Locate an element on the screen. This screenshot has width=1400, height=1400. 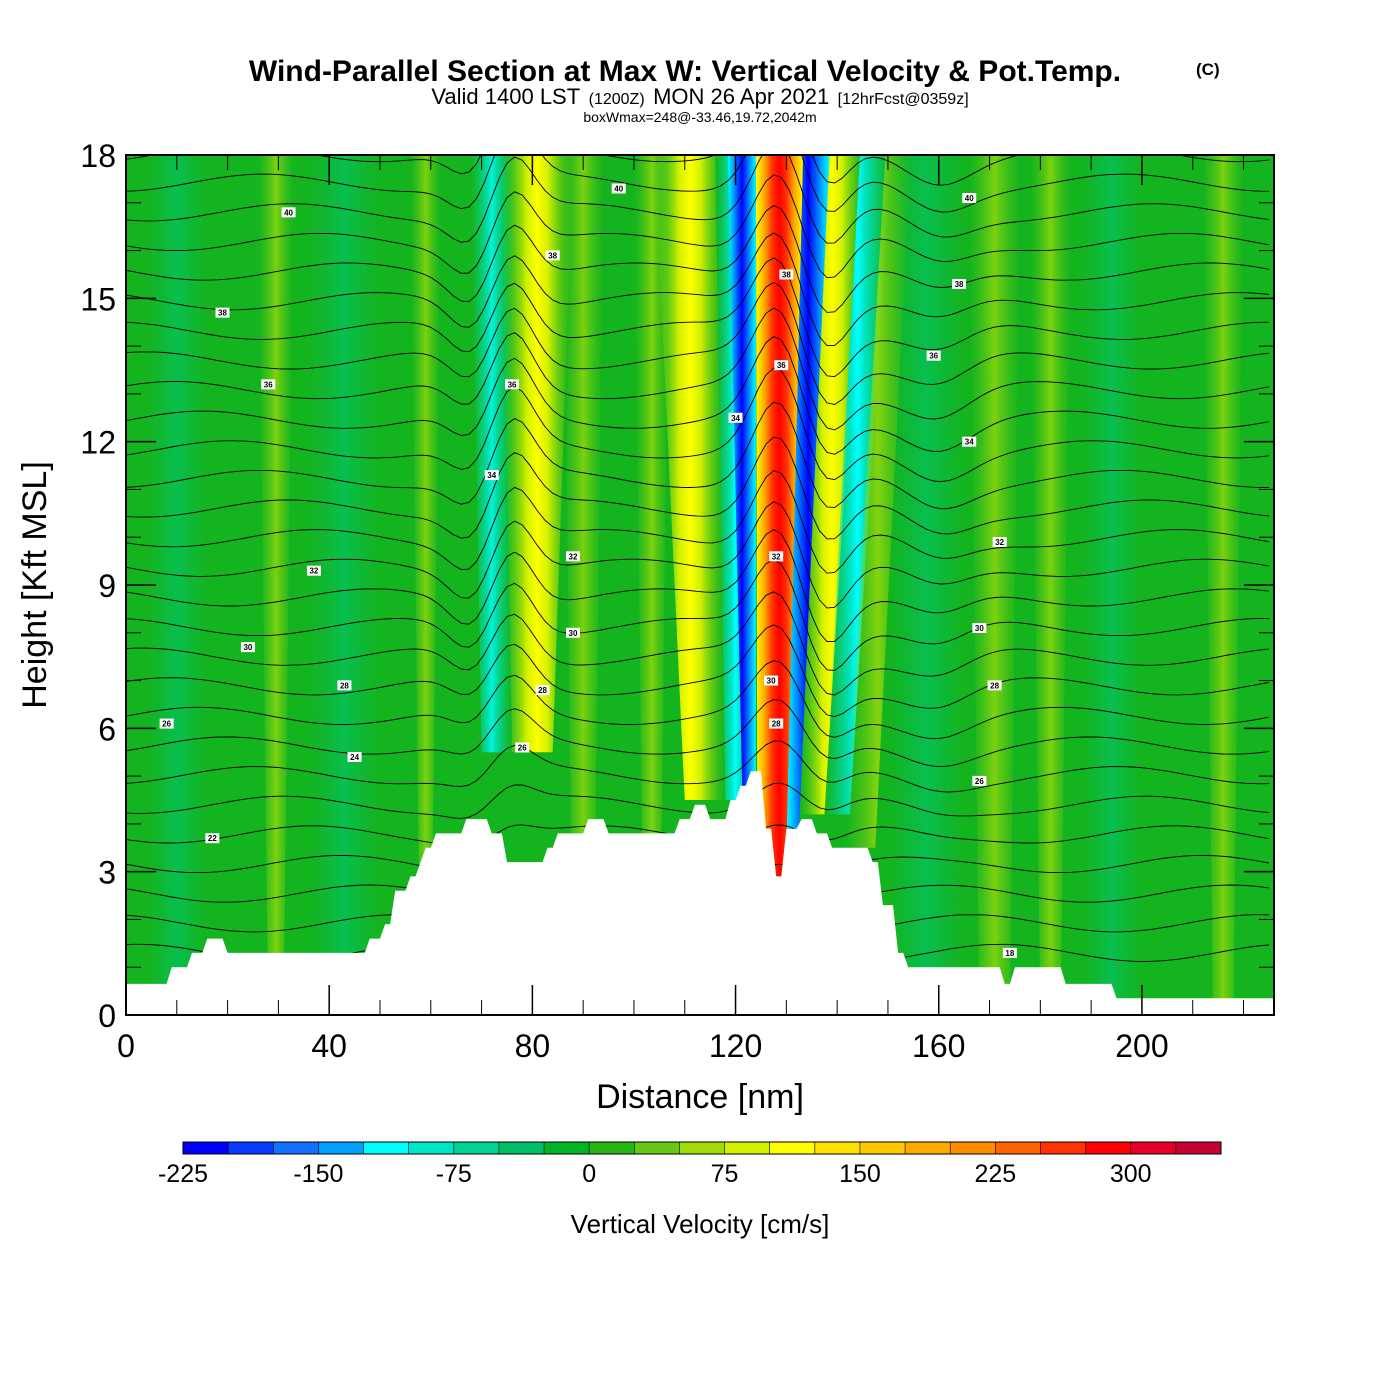
x-tick-label: 80 is located at coordinates (533, 1046).